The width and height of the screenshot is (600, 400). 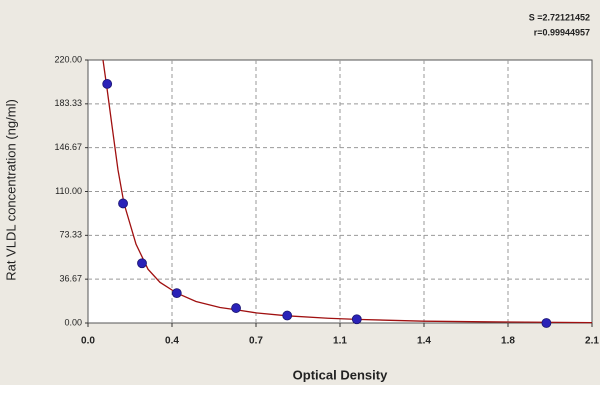 I want to click on x-axis-label: Optical Density, so click(x=340, y=374).